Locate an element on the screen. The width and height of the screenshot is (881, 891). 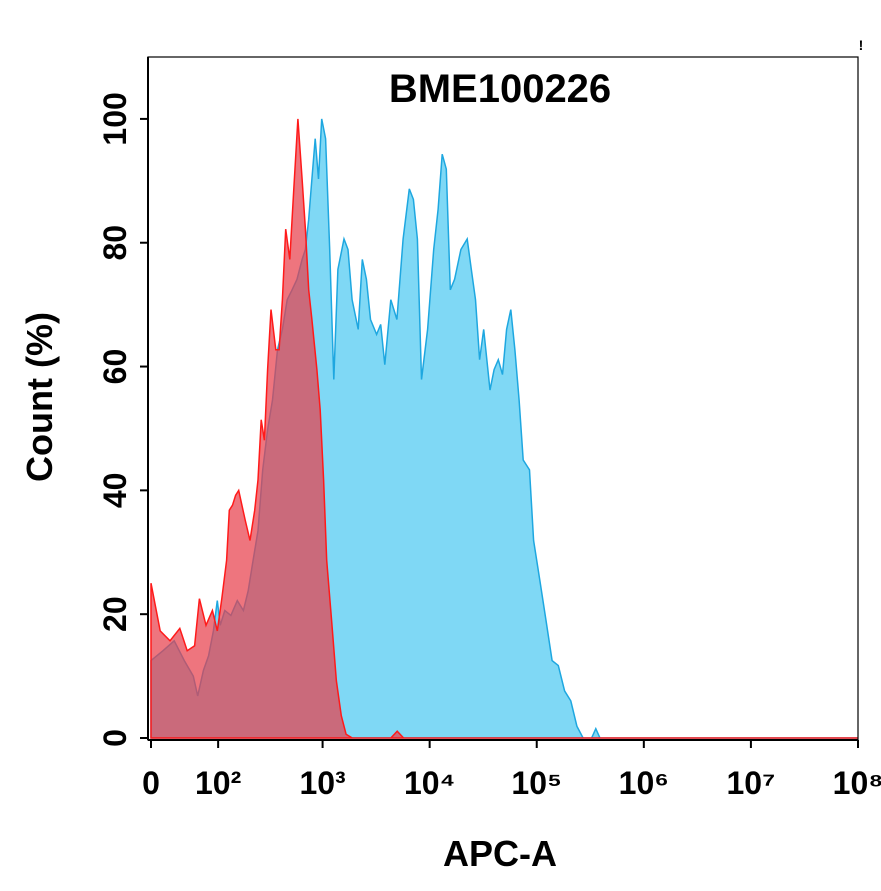
x-tick-label: 10⁵ is located at coordinates (536, 783).